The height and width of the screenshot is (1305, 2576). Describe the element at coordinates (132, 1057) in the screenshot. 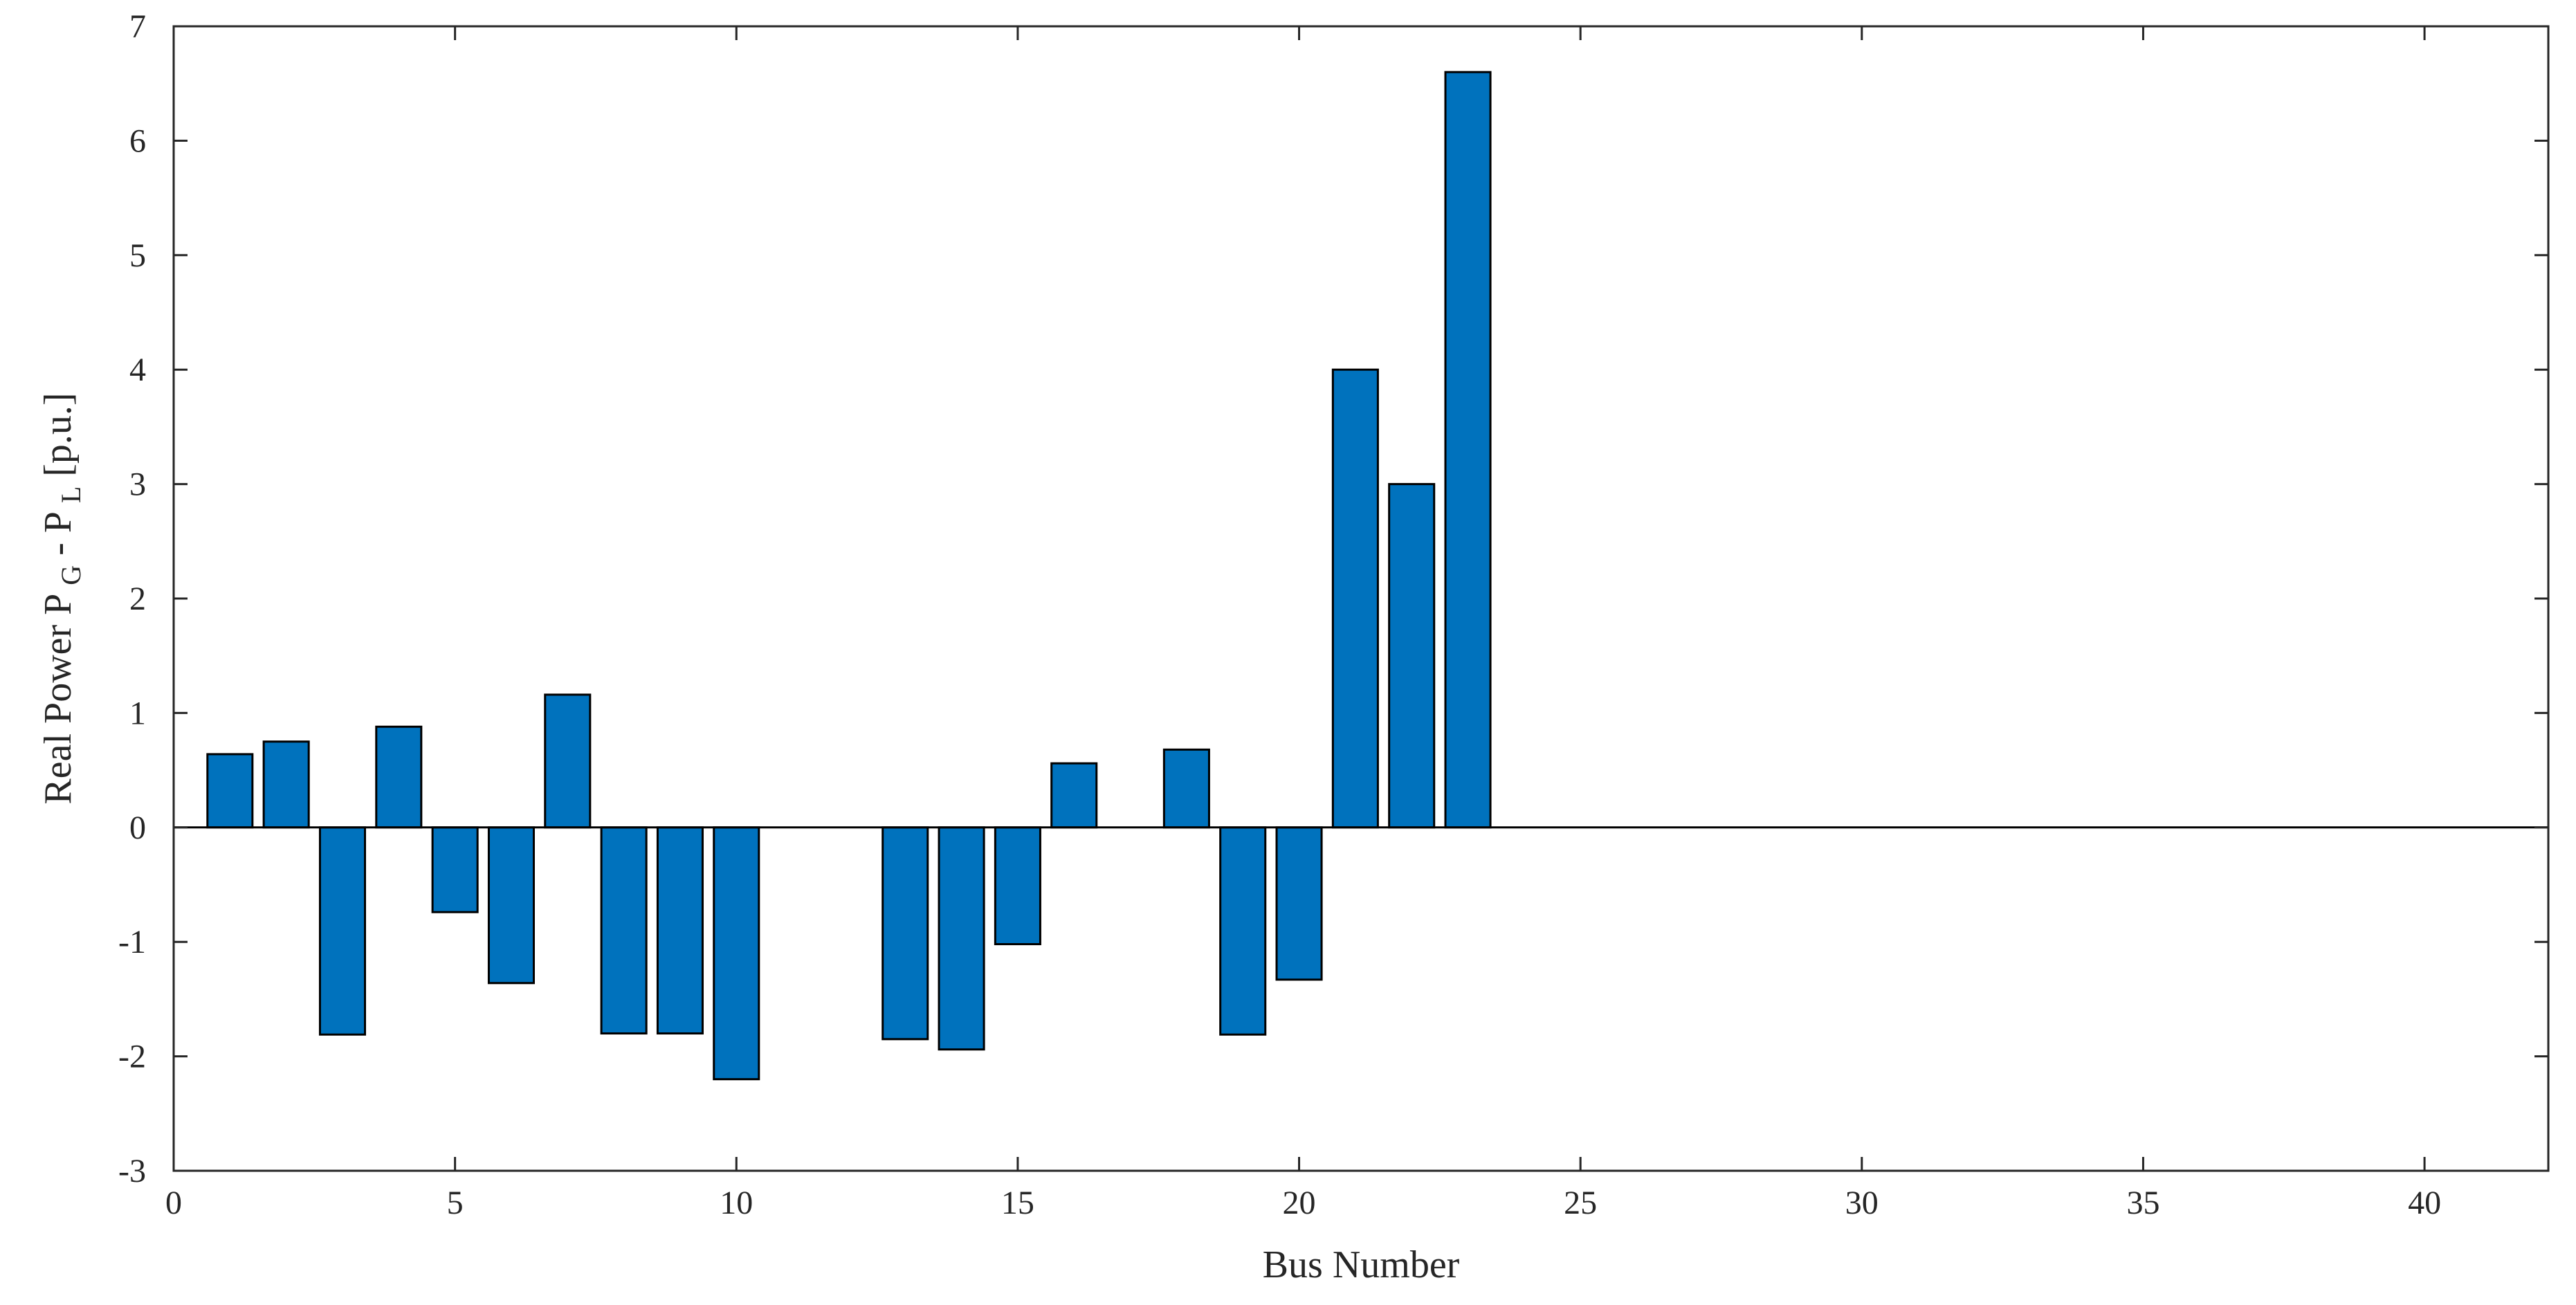

I see `y-tick-label--2: -2` at that location.